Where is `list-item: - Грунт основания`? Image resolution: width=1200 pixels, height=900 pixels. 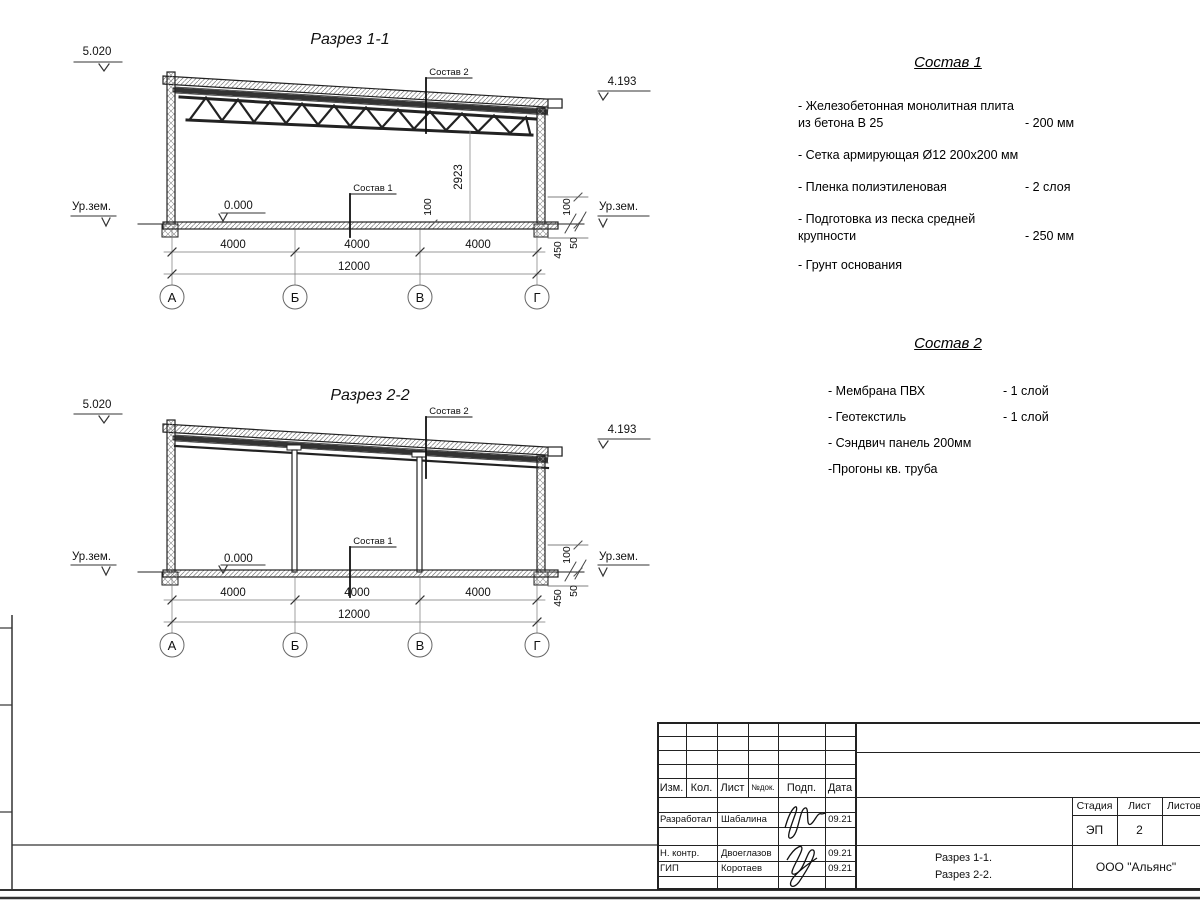
list-item: - Грунт основания is located at coordinates (850, 265).